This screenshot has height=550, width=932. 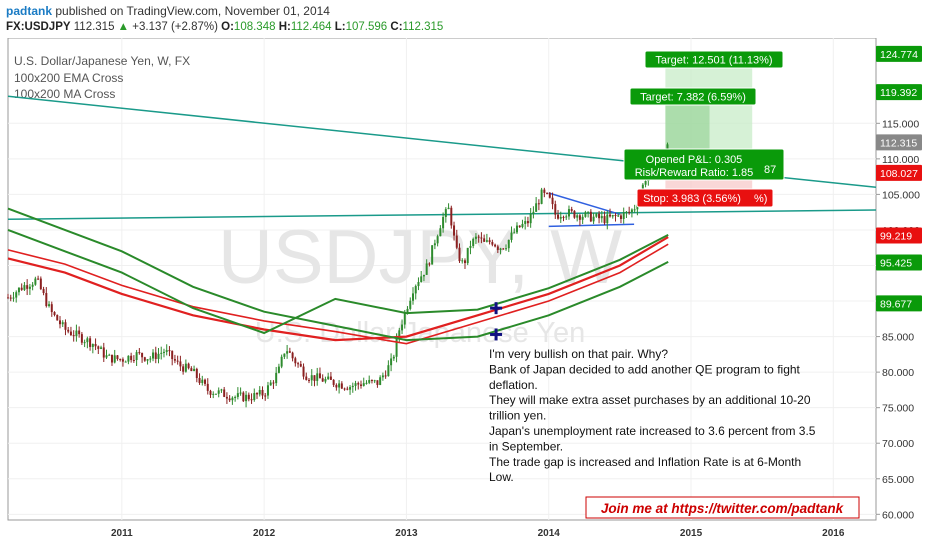 I want to click on rr-tail-text: 87, so click(x=770, y=170).